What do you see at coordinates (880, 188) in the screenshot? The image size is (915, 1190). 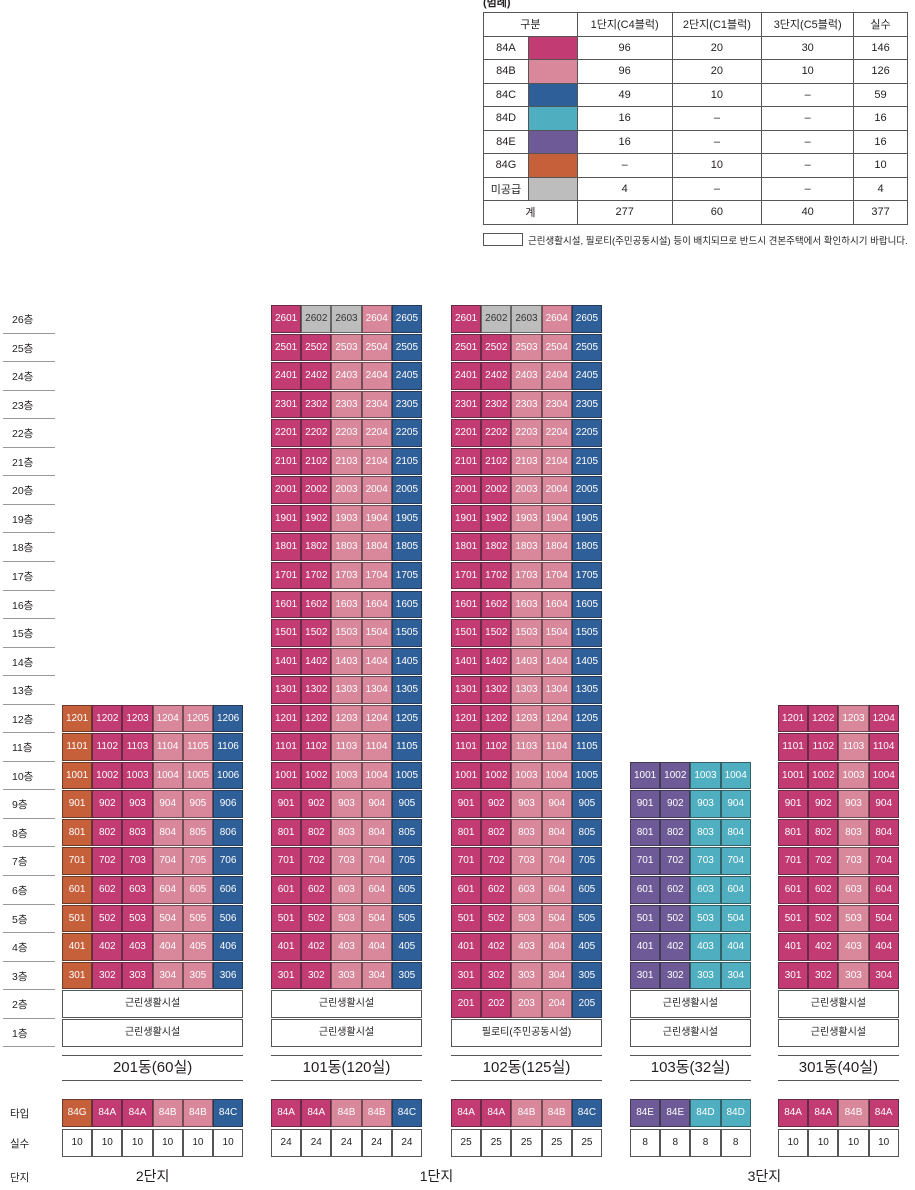 I see `legend-cell-total: 4` at bounding box center [880, 188].